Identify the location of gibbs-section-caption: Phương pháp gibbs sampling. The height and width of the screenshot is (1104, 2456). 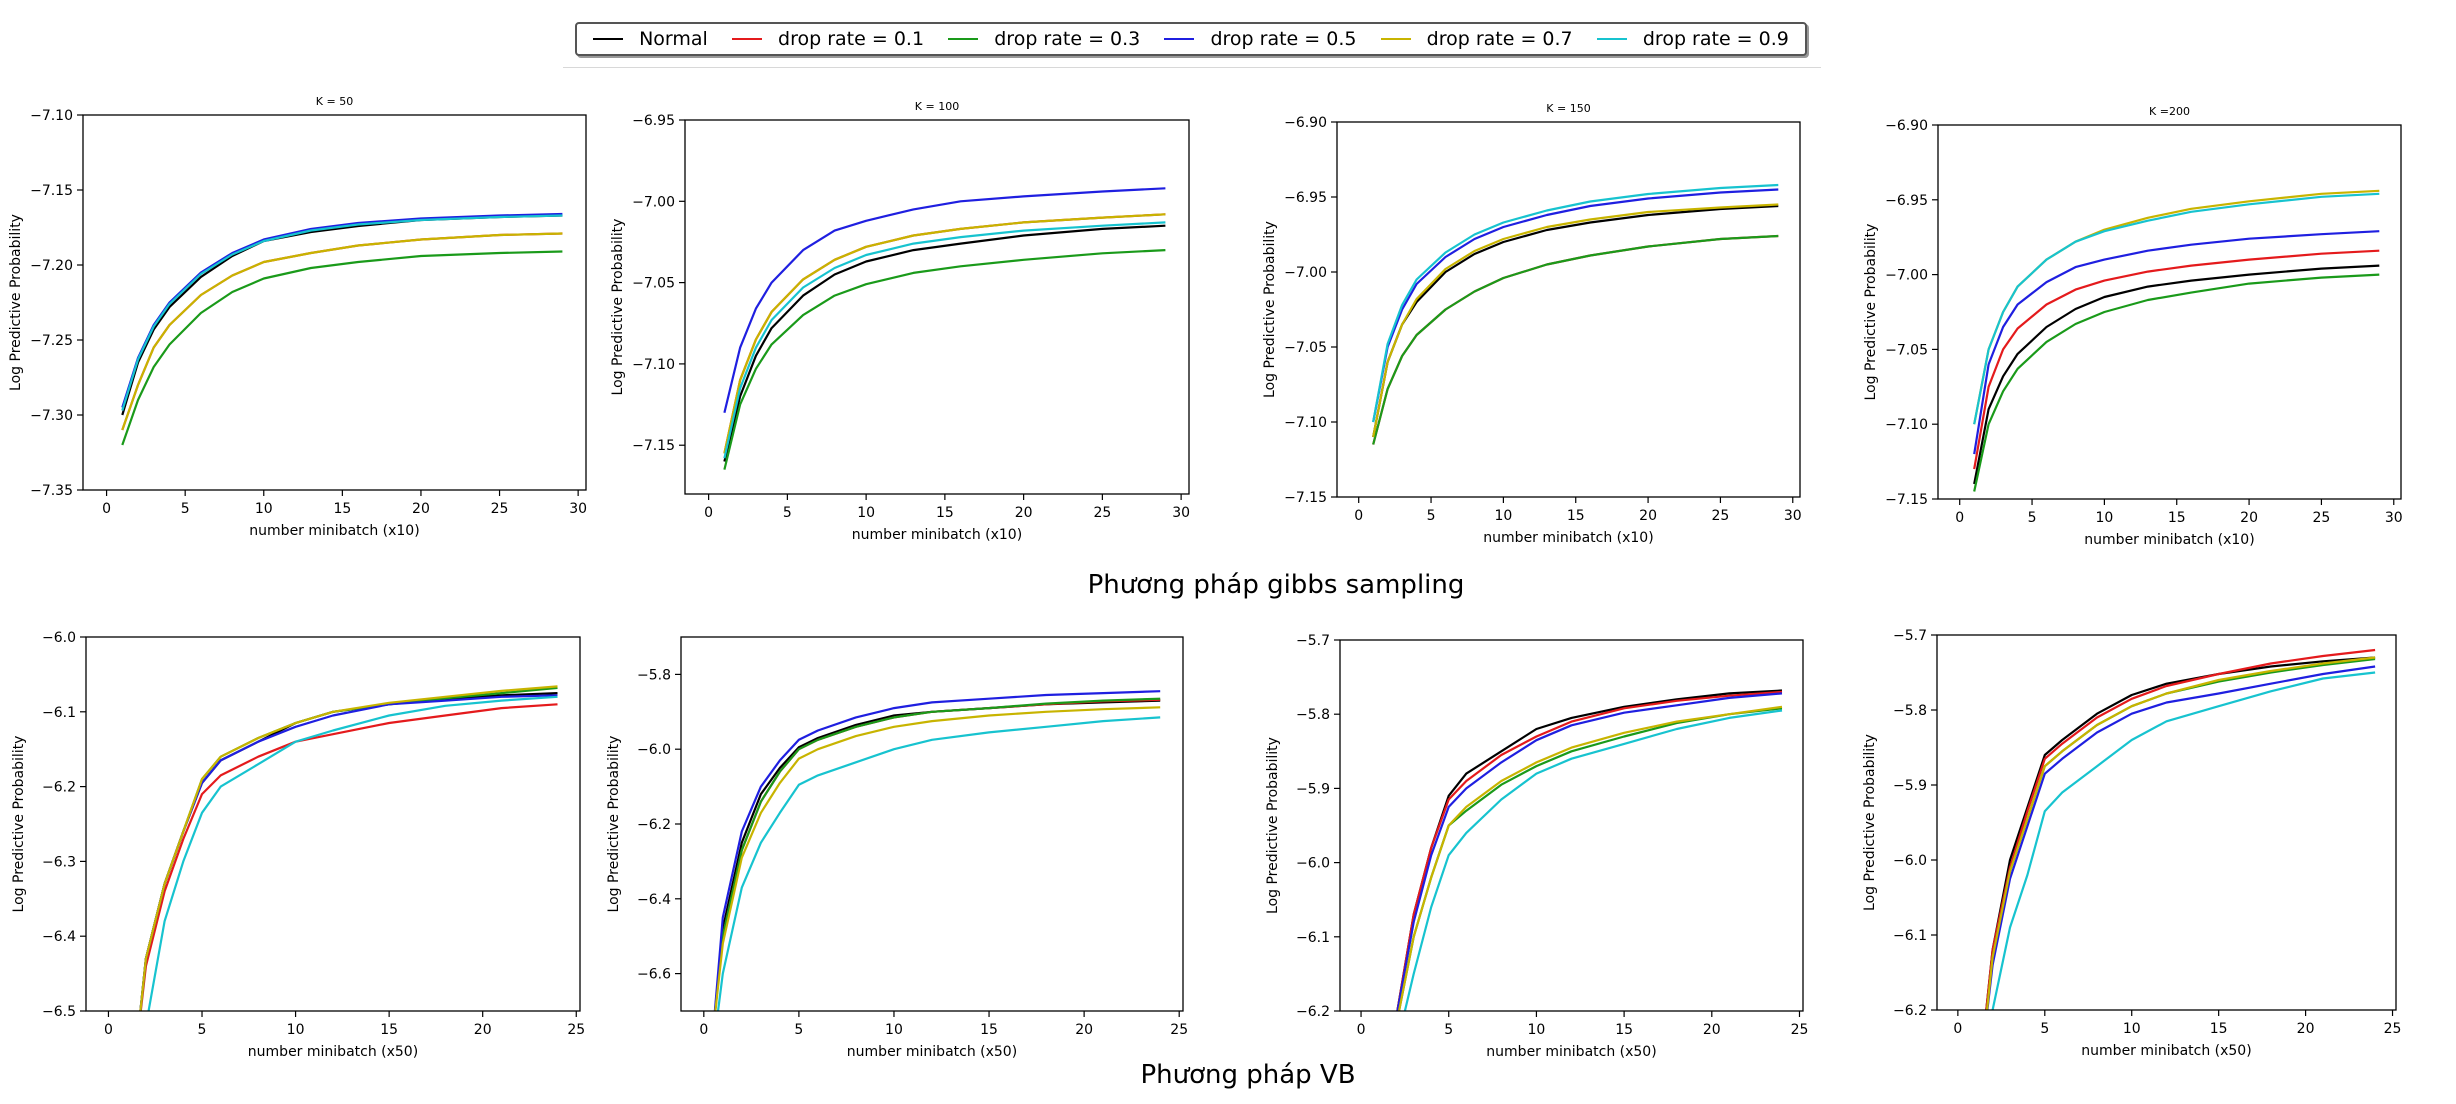
(1276, 585).